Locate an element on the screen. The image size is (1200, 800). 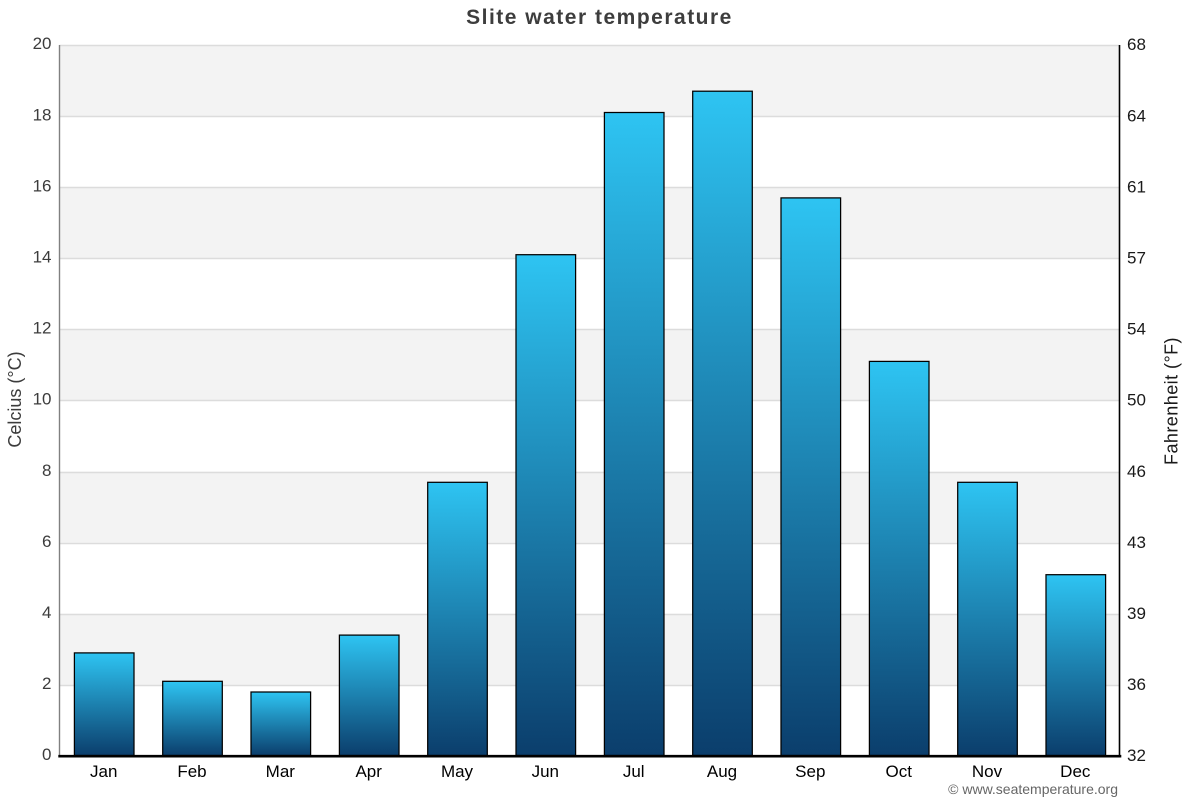
svg-text: Aug is located at coordinates (722, 771).